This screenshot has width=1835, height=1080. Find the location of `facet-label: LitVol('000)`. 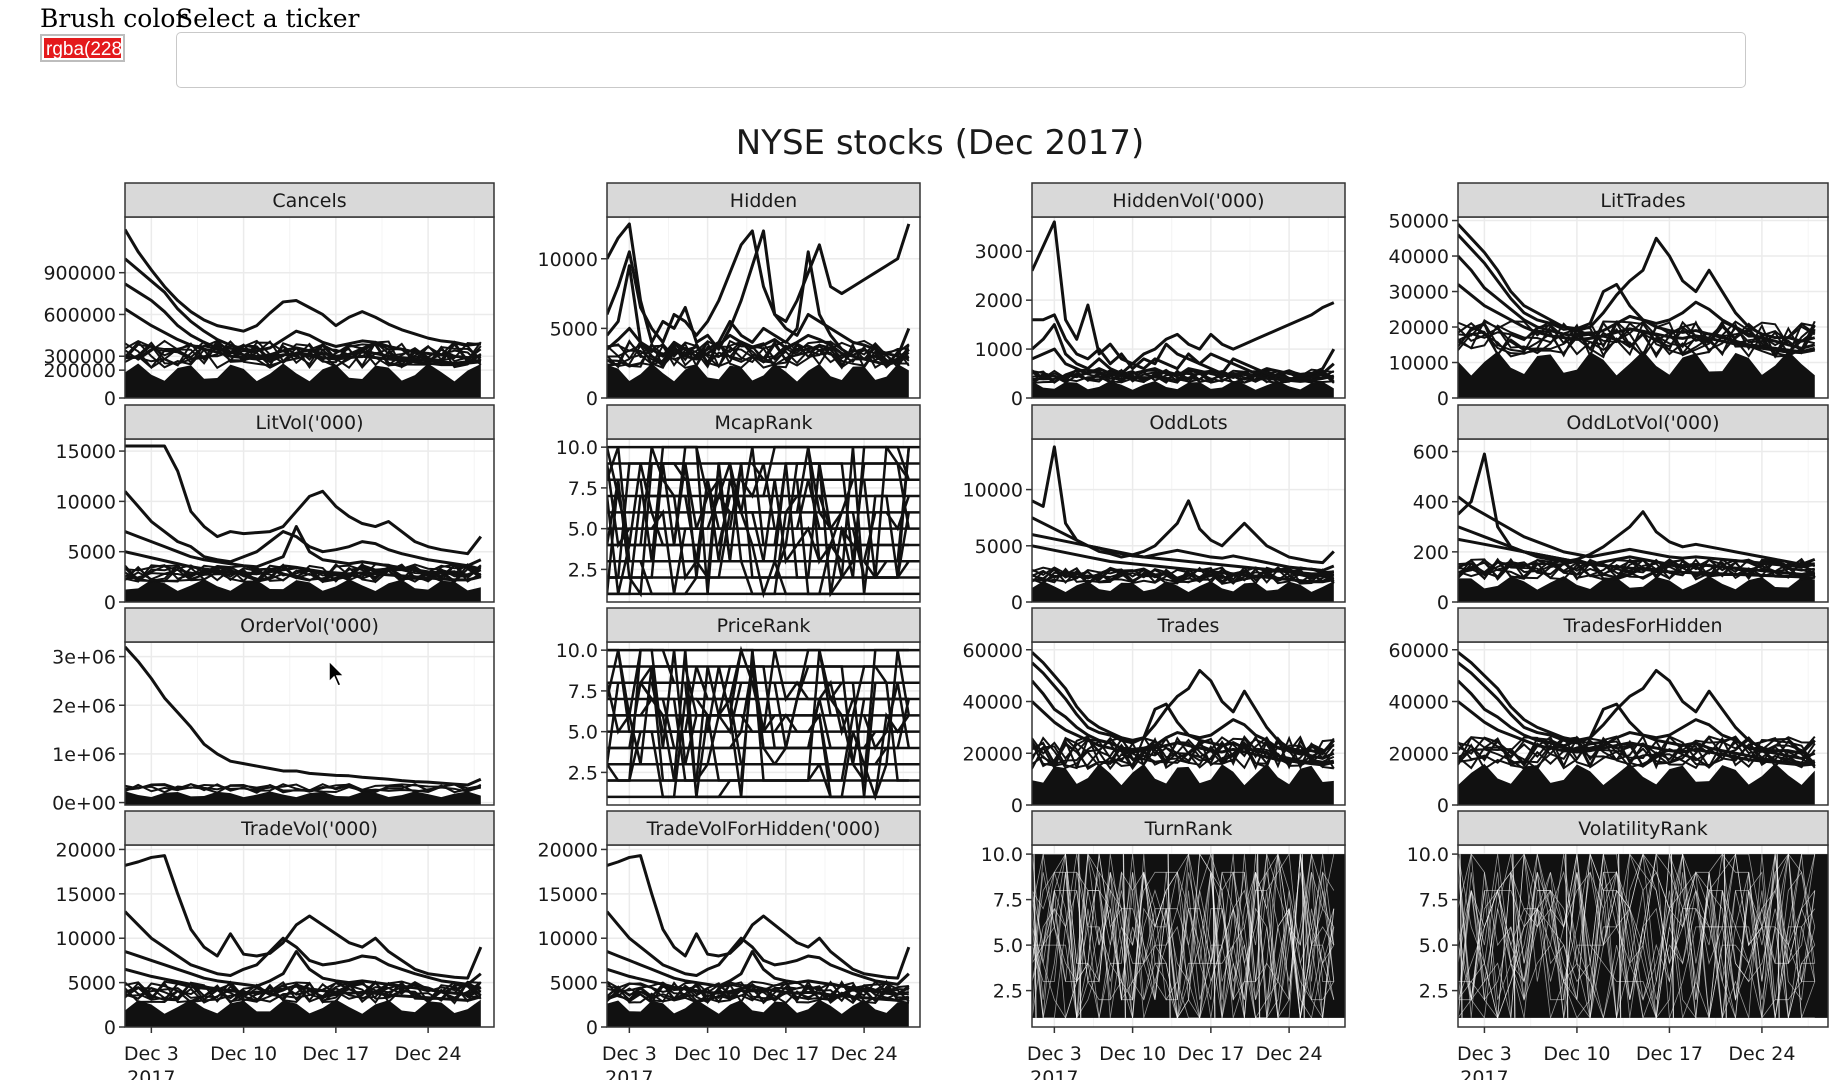

facet-label: LitVol('000) is located at coordinates (309, 423).